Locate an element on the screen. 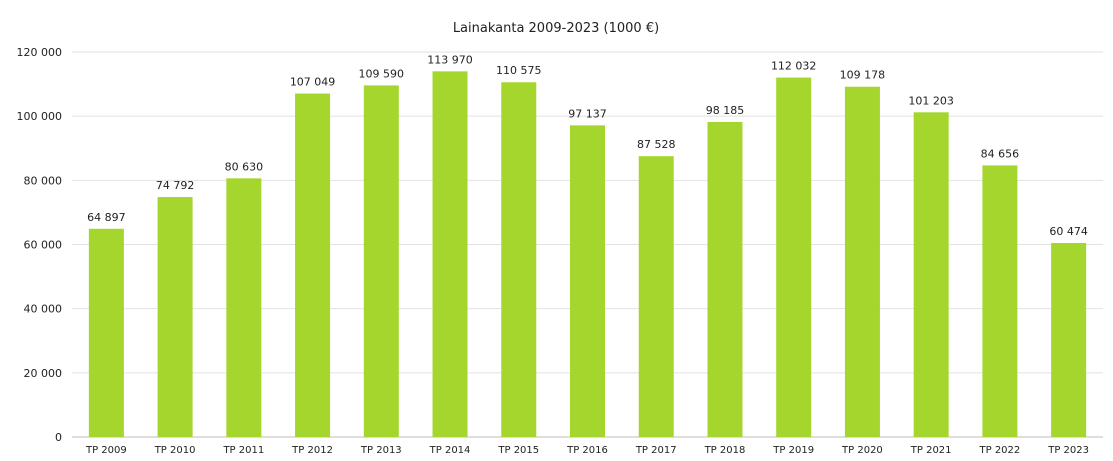  x-tick-label: TP 2018 is located at coordinates (725, 450).